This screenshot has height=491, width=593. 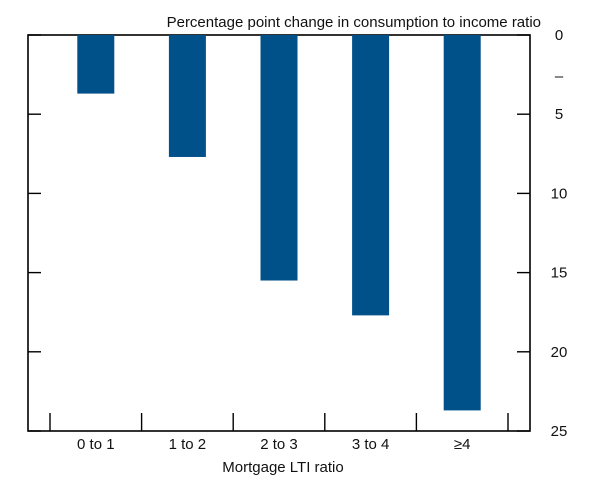 What do you see at coordinates (559, 114) in the screenshot?
I see `y-tick-label: 5` at bounding box center [559, 114].